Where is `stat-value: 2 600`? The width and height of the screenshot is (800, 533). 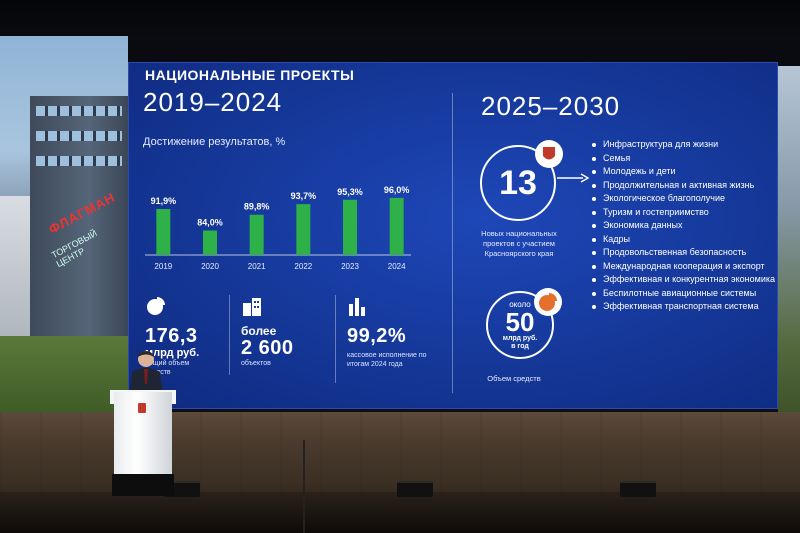 stat-value: 2 600 is located at coordinates (267, 348).